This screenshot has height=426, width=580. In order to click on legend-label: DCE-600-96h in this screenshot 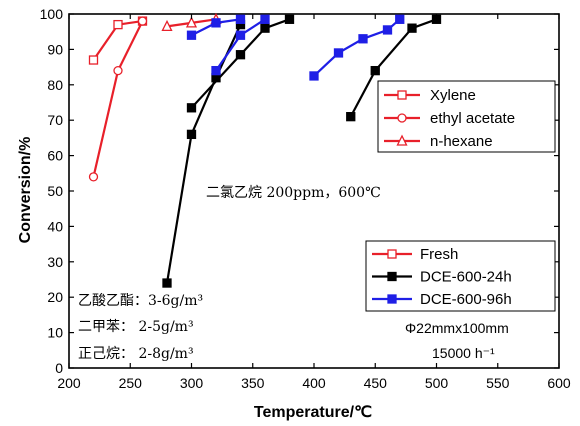, I will do `click(466, 299)`.